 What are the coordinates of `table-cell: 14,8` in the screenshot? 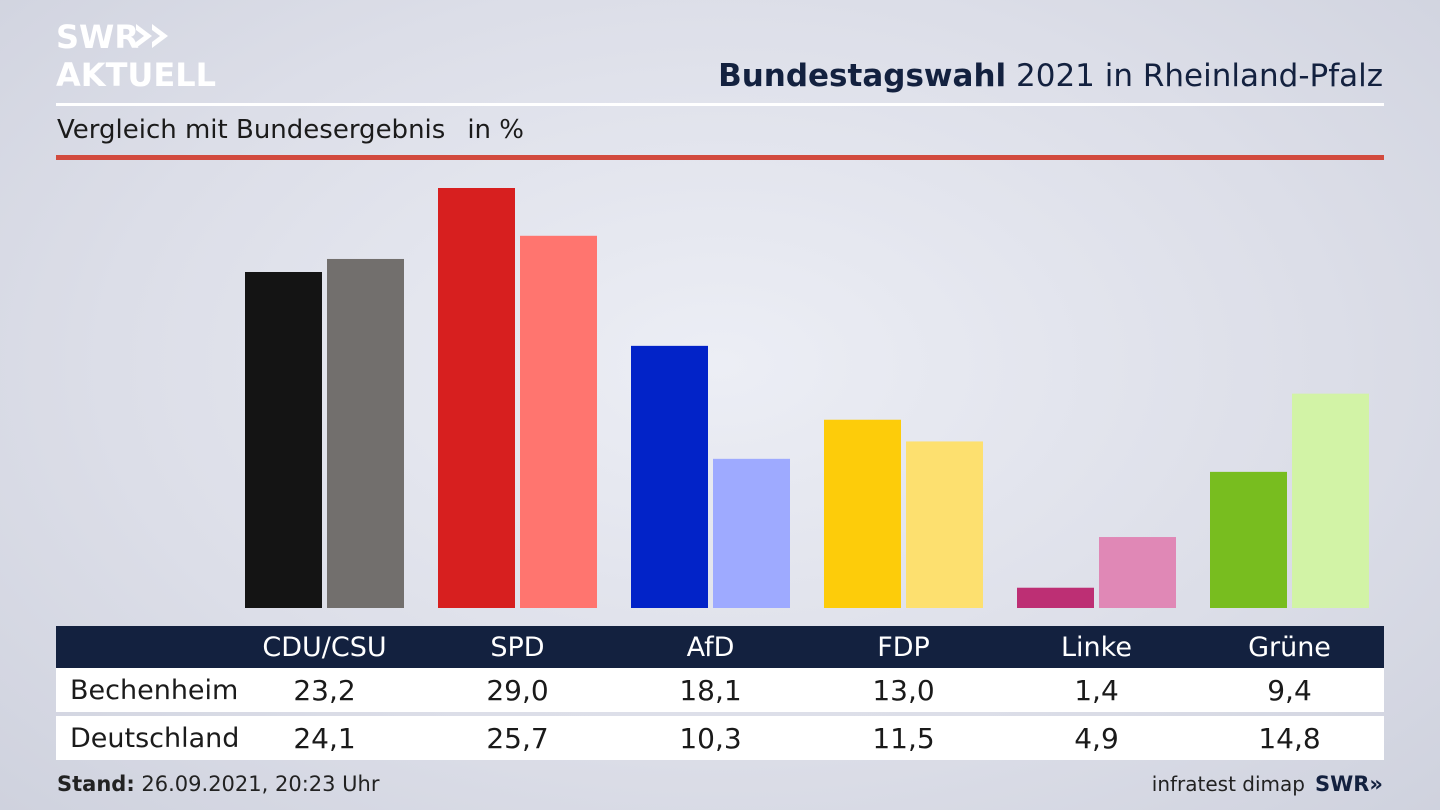 It's located at (1290, 738).